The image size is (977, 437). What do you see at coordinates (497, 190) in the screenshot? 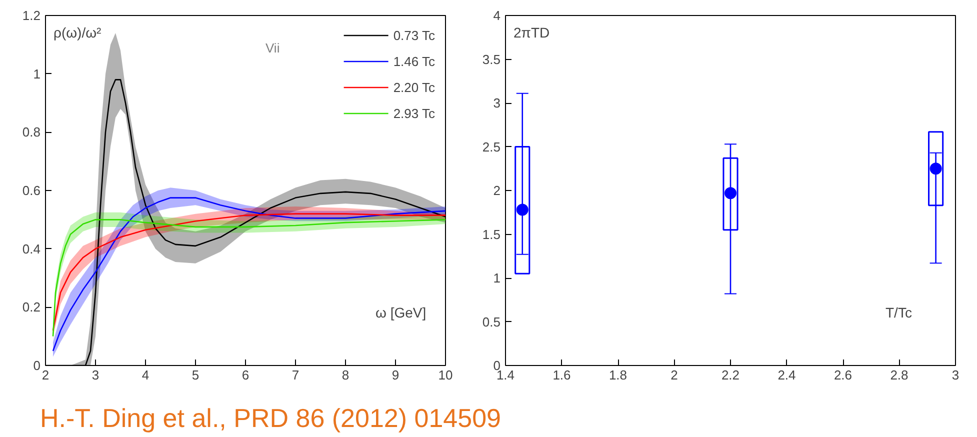
I see `y-tick-label: 2` at bounding box center [497, 190].